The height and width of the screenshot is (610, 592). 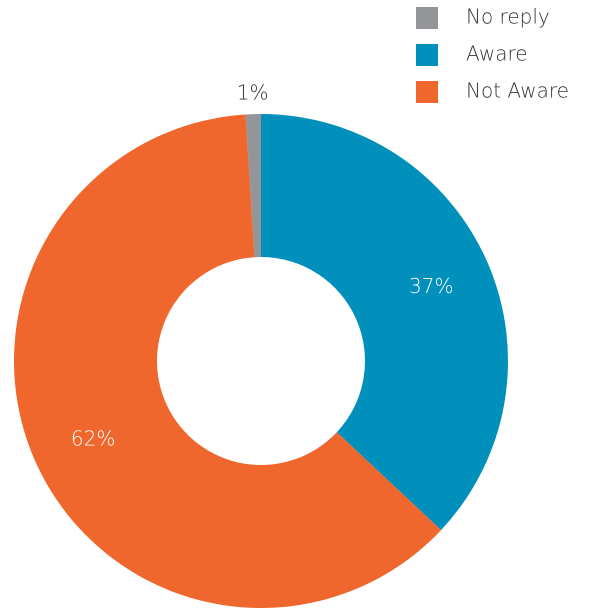 What do you see at coordinates (497, 54) in the screenshot?
I see `legend-label: Aware` at bounding box center [497, 54].